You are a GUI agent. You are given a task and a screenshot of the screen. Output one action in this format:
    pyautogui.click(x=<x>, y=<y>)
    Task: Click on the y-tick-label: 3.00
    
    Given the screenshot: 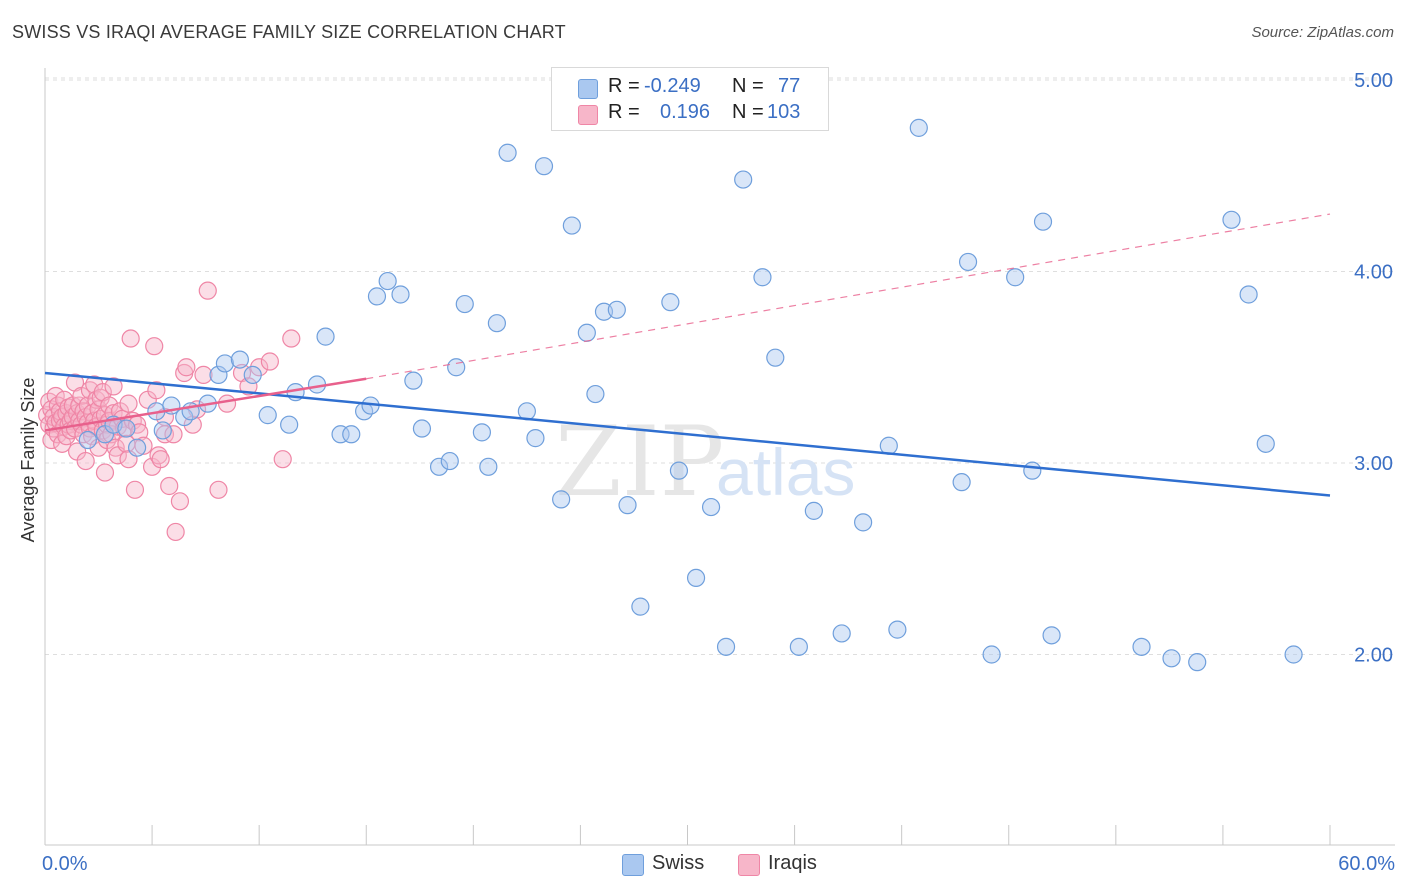 What is the action you would take?
    pyautogui.click(x=1373, y=464)
    